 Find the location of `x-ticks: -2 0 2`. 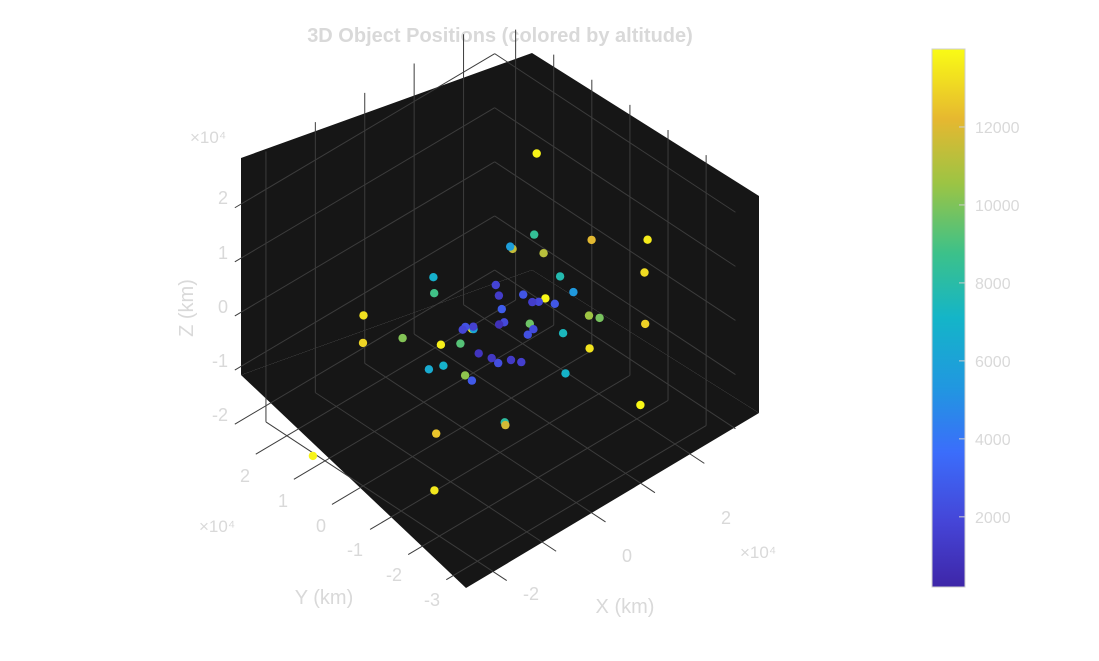

x-ticks: -2 0 2 is located at coordinates (627, 556).